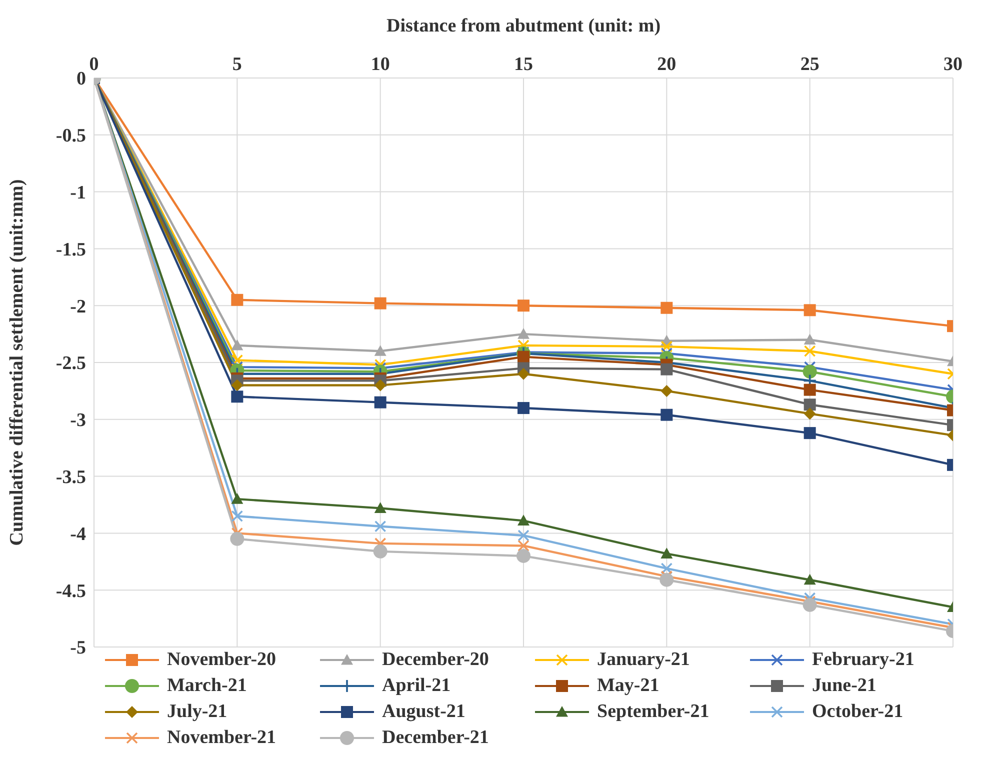 This screenshot has height=764, width=983. What do you see at coordinates (78, 307) in the screenshot?
I see `y-tick-label: -2` at bounding box center [78, 307].